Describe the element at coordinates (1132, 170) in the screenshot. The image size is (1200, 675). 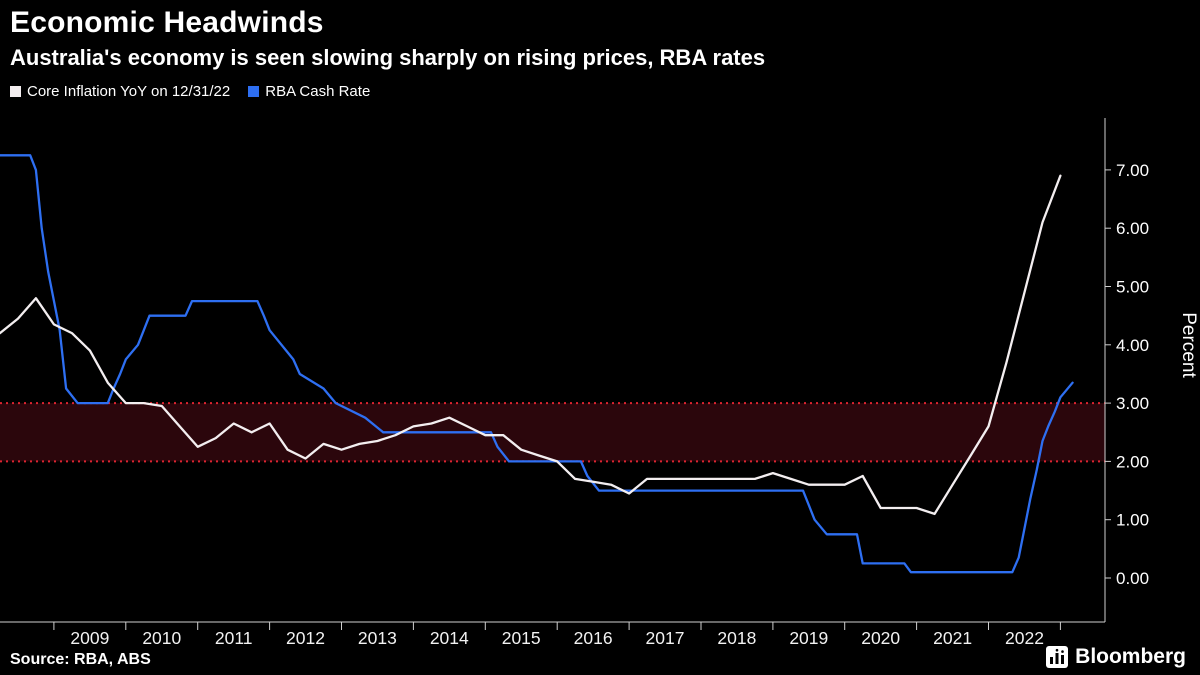
I see `y-tick-label: 7.00` at that location.